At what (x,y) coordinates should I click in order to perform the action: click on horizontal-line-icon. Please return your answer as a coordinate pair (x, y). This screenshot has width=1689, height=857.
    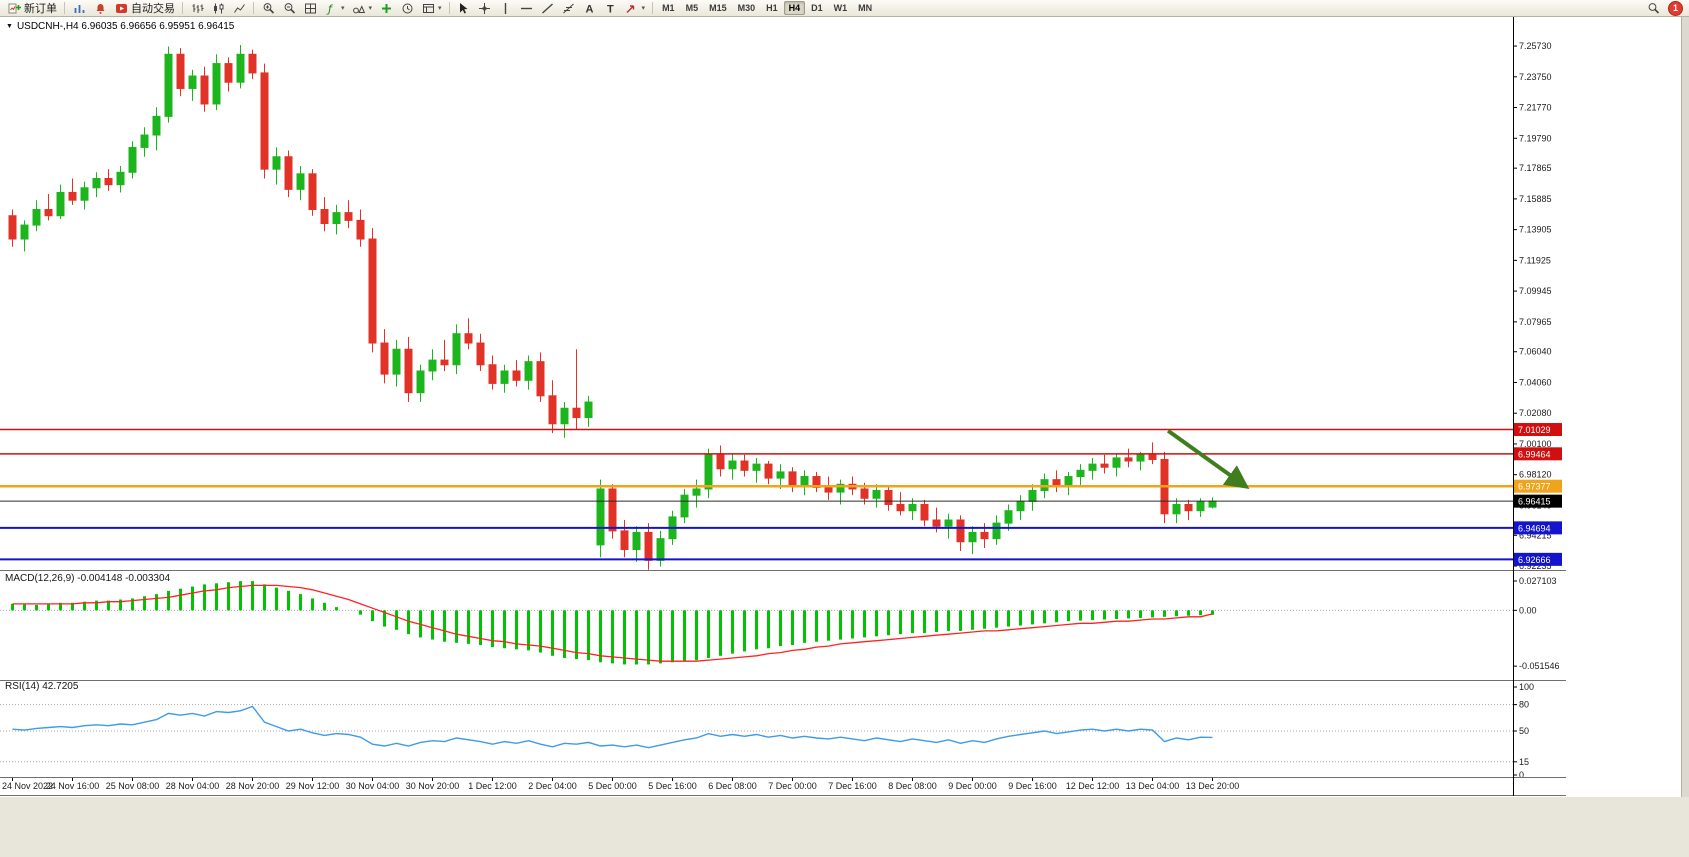
    Looking at the image, I should click on (527, 8).